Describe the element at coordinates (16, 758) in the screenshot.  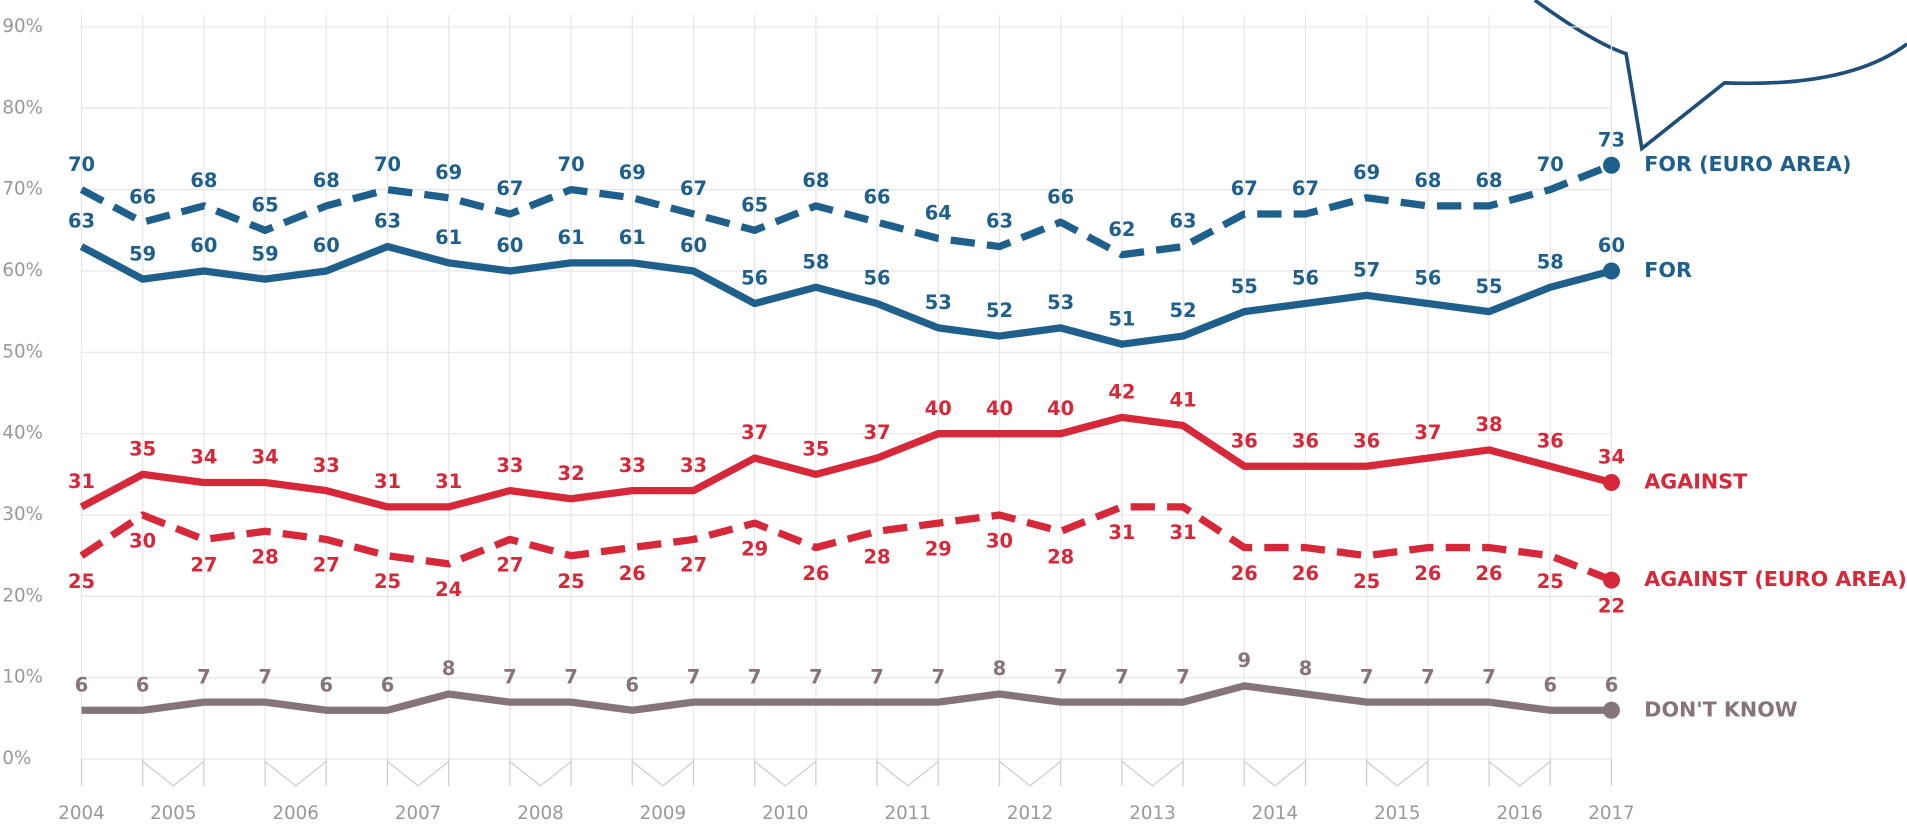
I see `y-tick-label: 0%` at that location.